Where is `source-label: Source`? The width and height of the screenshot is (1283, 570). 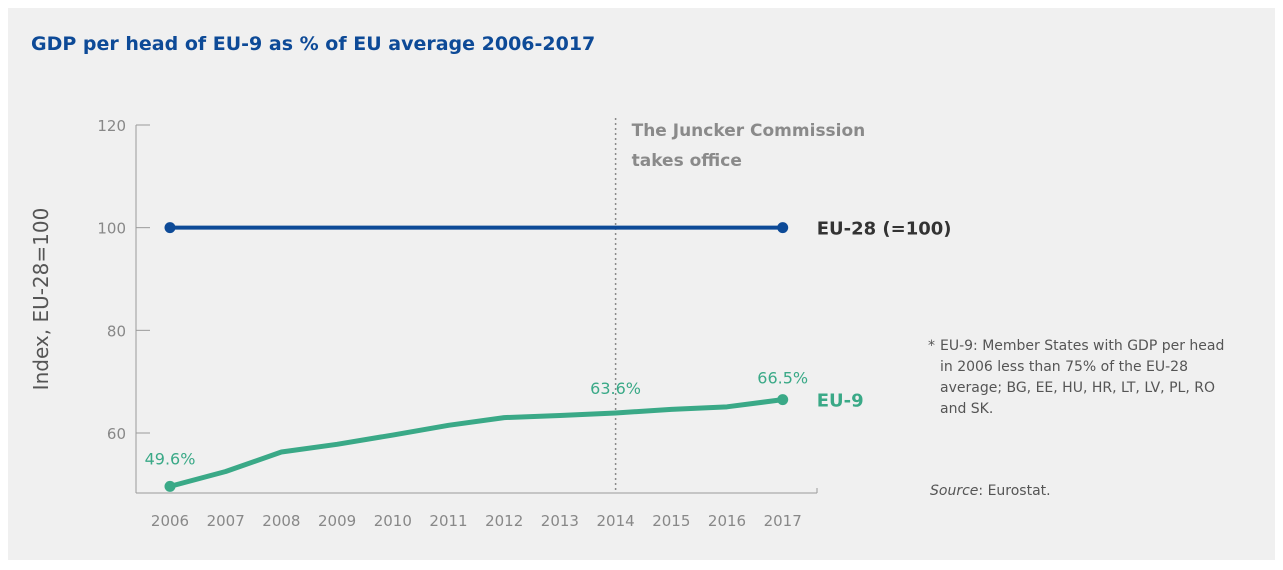
source-label: Source is located at coordinates (954, 491).